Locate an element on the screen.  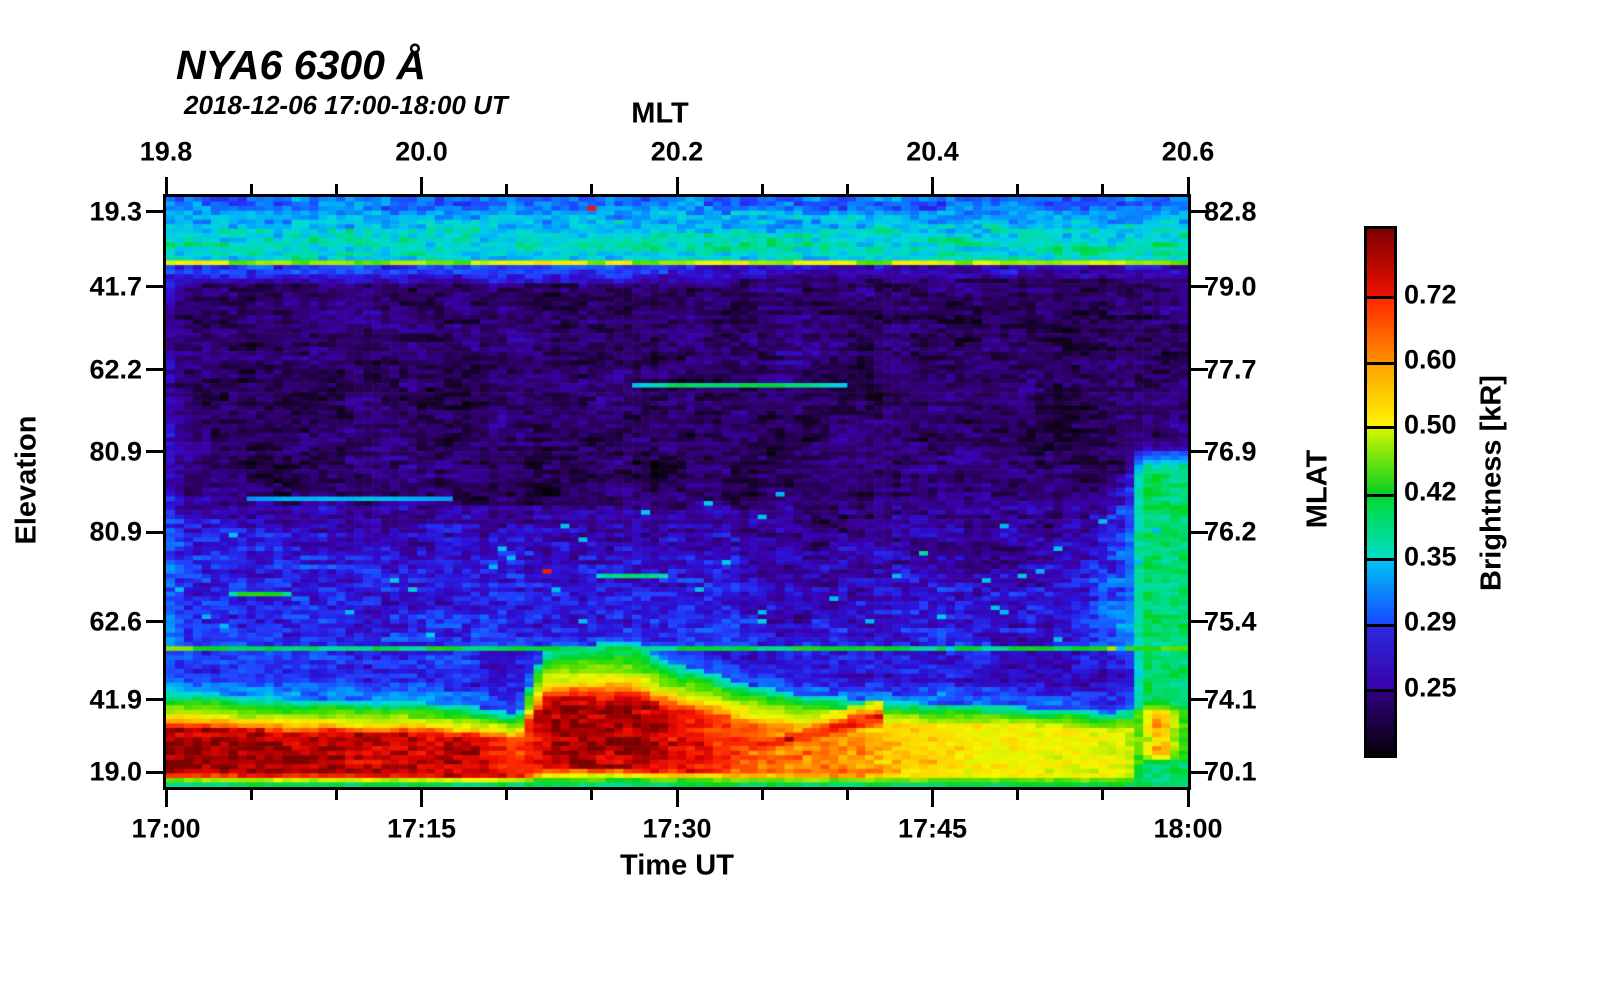
left-axis-label-elevation: Elevation is located at coordinates (26, 480).